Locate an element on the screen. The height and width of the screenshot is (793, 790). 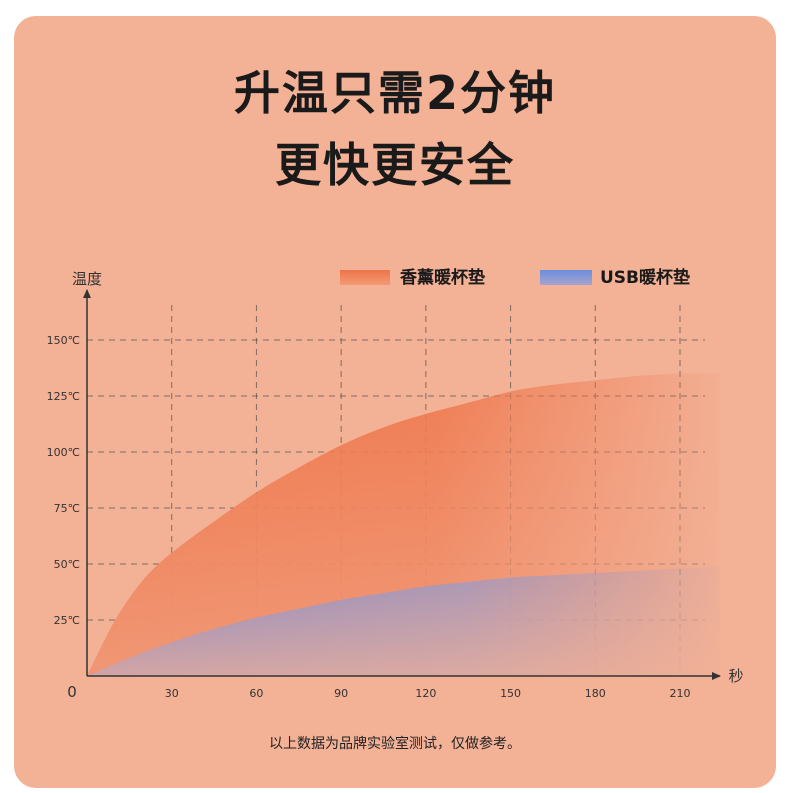
y-tick-label-25: 25℃ is located at coordinates (67, 620).